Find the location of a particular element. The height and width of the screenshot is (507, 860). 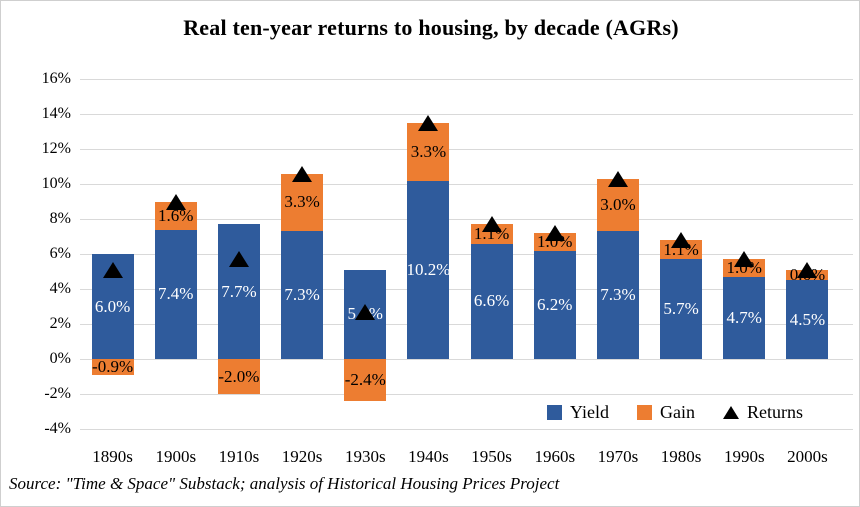

y-axis-tick-label: 16% is located at coordinates (56, 78).